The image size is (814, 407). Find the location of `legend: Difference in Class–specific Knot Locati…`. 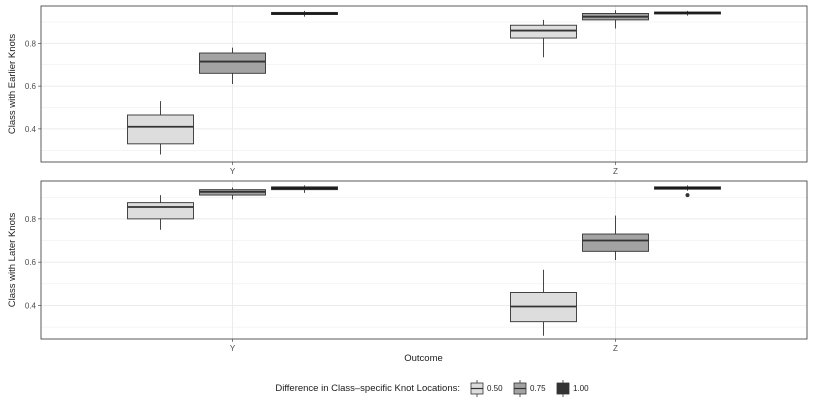

legend: Difference in Class–specific Knot Locati… is located at coordinates (432, 388).